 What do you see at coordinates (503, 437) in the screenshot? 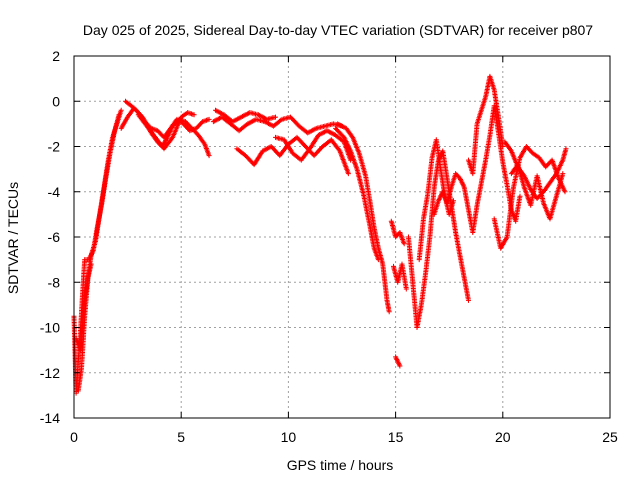
I see `x-tick-label: 20` at bounding box center [503, 437].